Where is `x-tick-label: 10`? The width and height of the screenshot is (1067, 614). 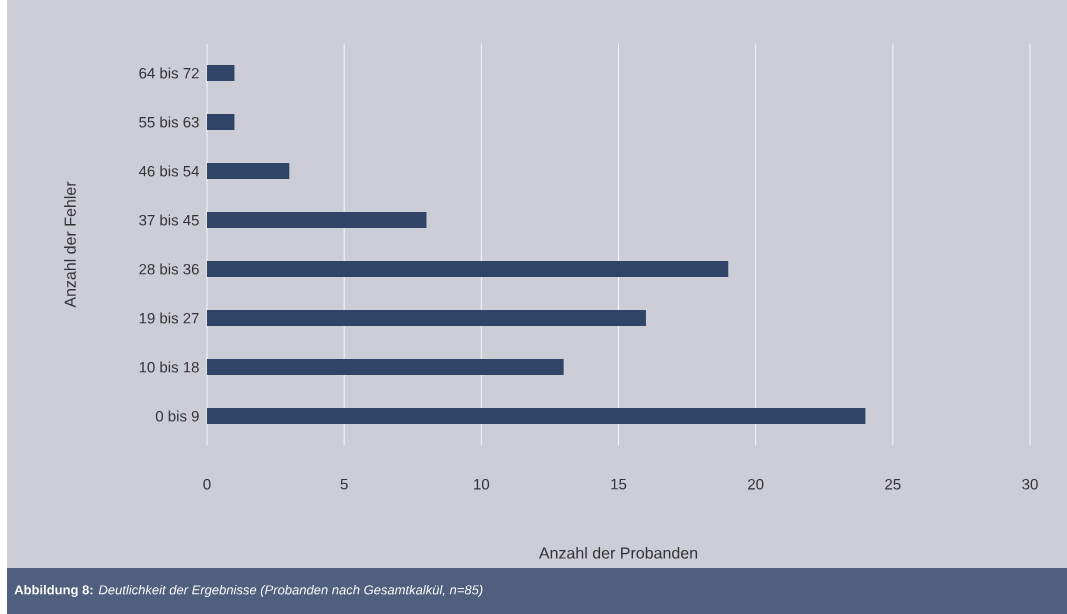
x-tick-label: 10 is located at coordinates (482, 484).